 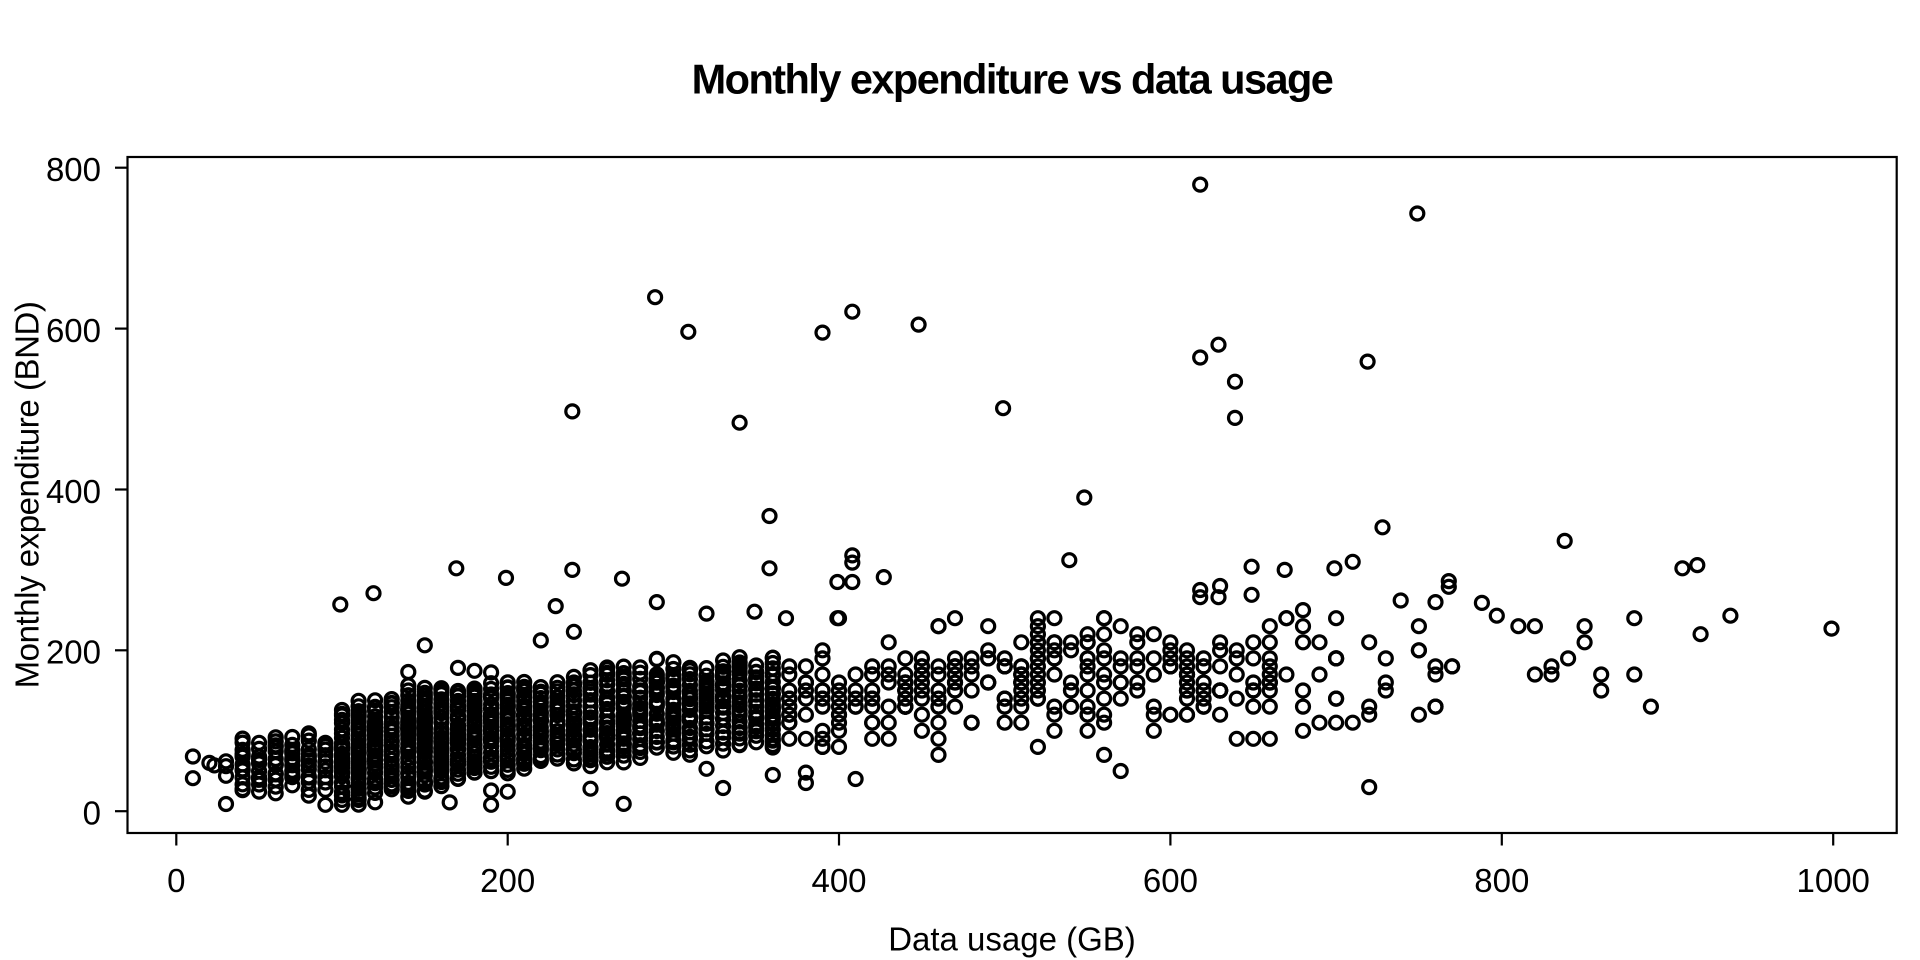 I want to click on svg-text: Data usage (GB), so click(x=1012, y=939).